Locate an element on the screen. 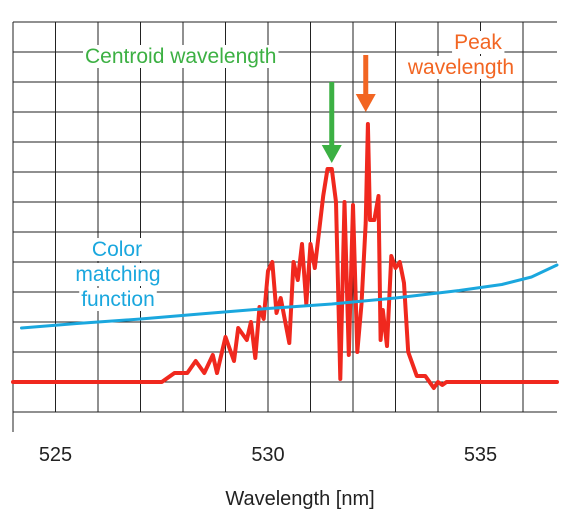 This screenshot has width=570, height=520. cmf-label-line1: Color is located at coordinates (117, 249).